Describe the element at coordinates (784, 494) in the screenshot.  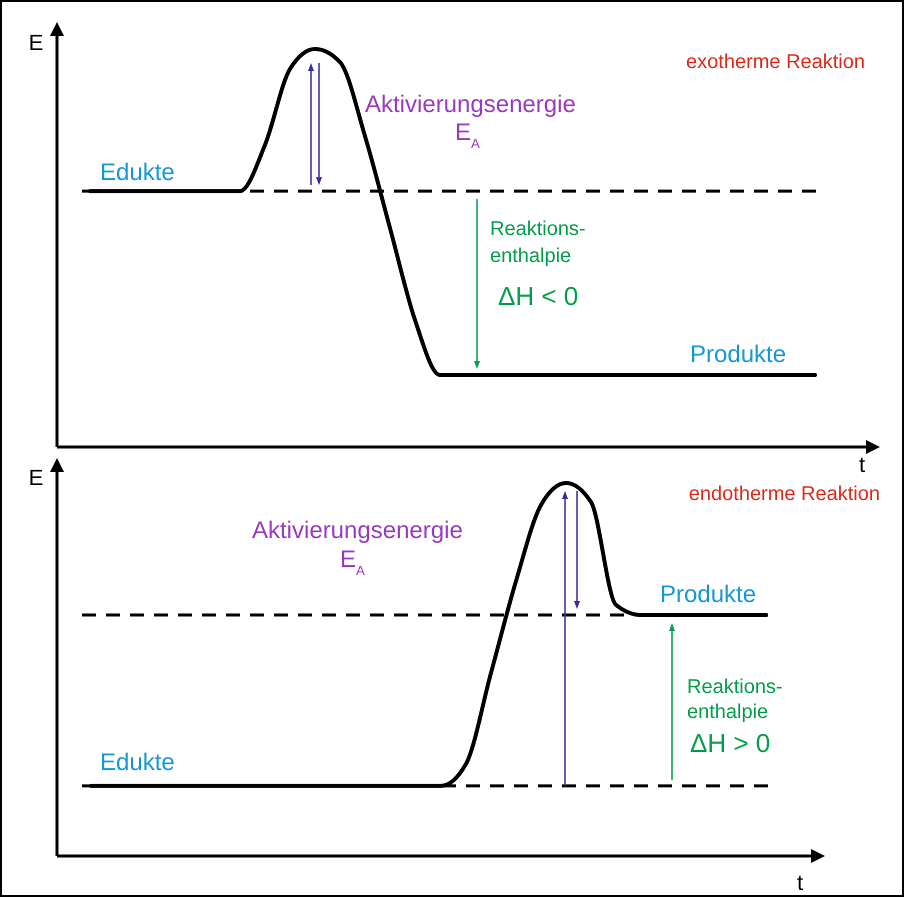
I see `chart-title: endotherme Reaktion` at that location.